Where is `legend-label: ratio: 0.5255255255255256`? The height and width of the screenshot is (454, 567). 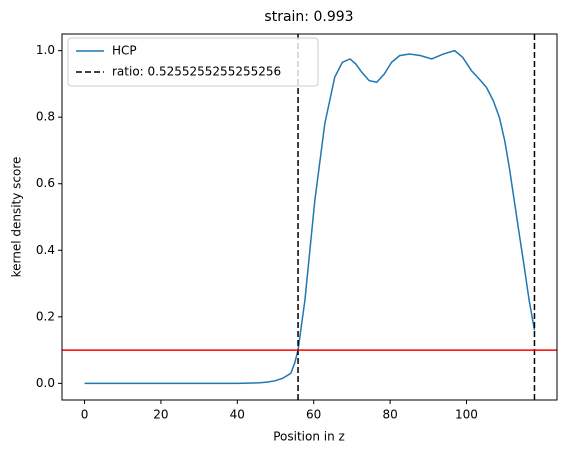 legend-label: ratio: 0.5255255255255256 is located at coordinates (196, 72).